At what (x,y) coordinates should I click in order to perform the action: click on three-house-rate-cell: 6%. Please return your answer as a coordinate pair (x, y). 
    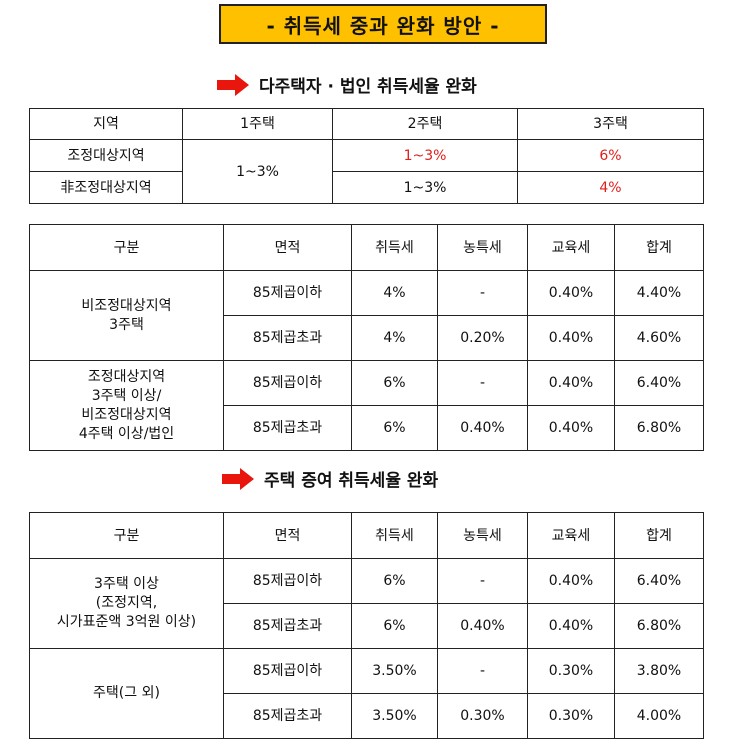
    Looking at the image, I should click on (610, 155).